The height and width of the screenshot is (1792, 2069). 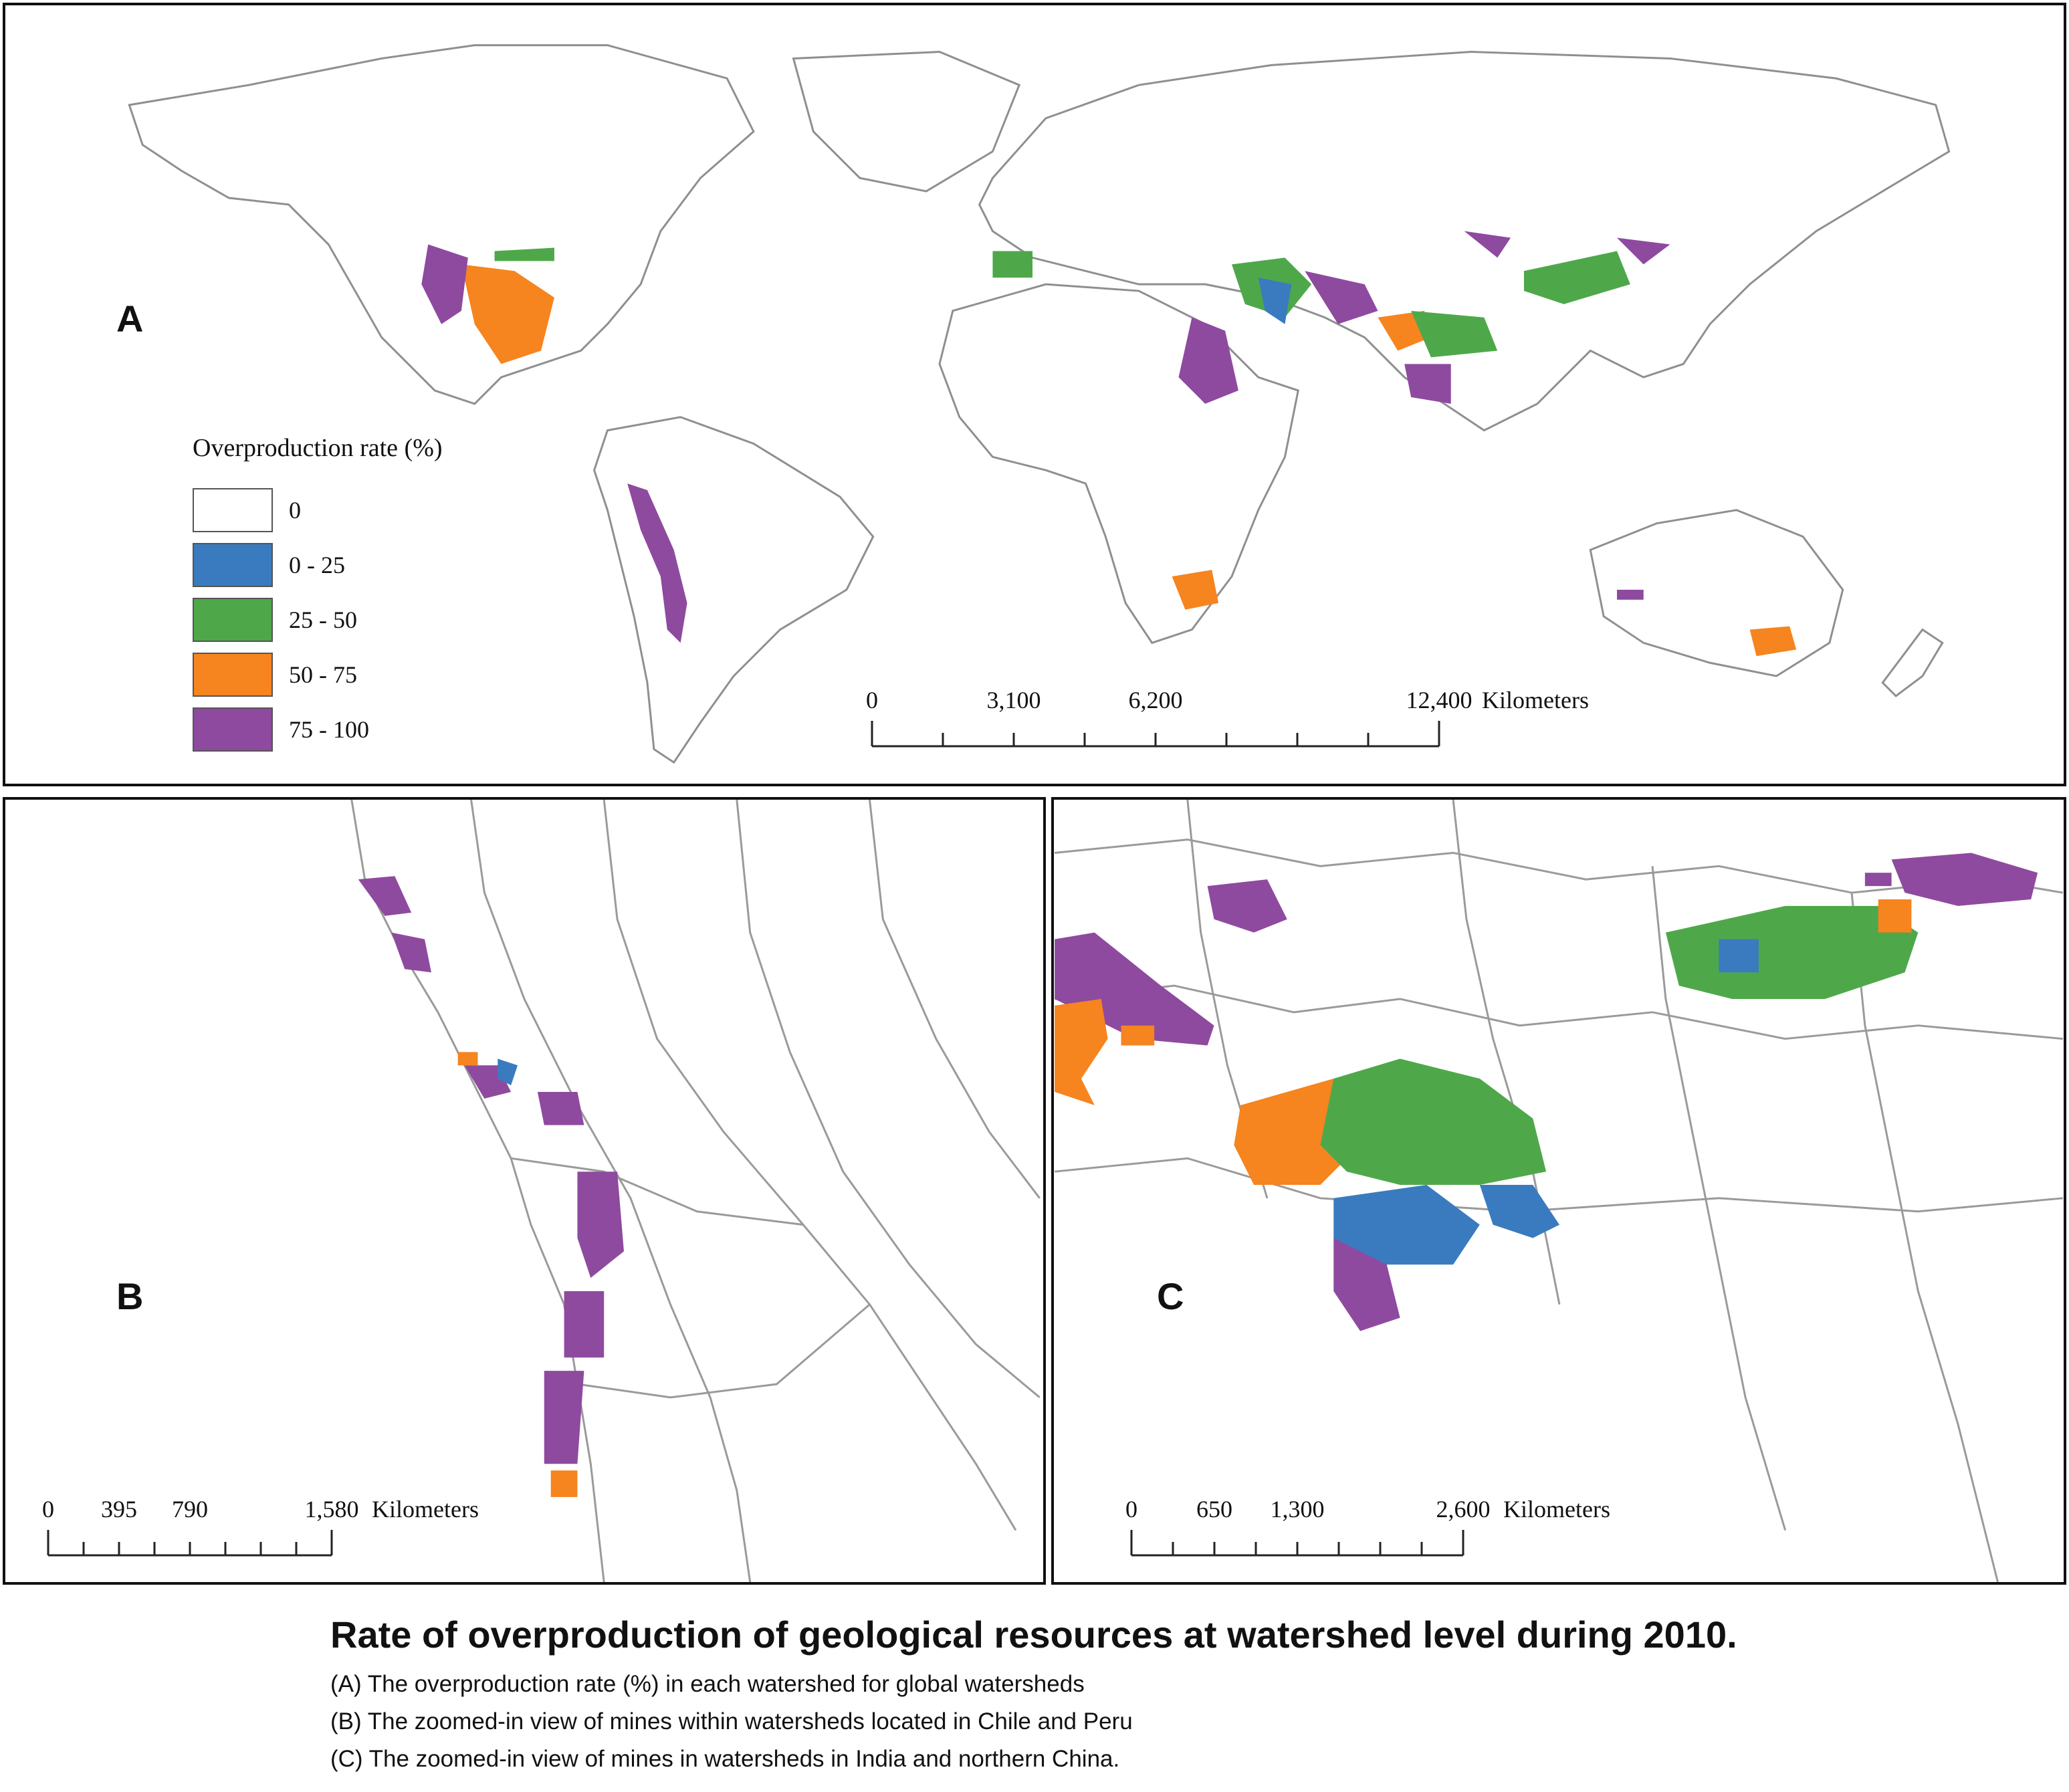 What do you see at coordinates (657, 563) in the screenshot?
I see `andes-region` at bounding box center [657, 563].